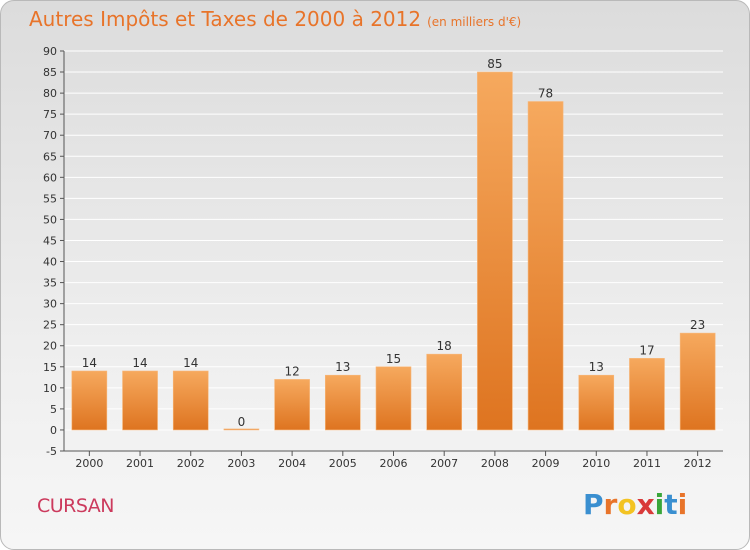 The height and width of the screenshot is (550, 750). I want to click on bar-2009, so click(545, 266).